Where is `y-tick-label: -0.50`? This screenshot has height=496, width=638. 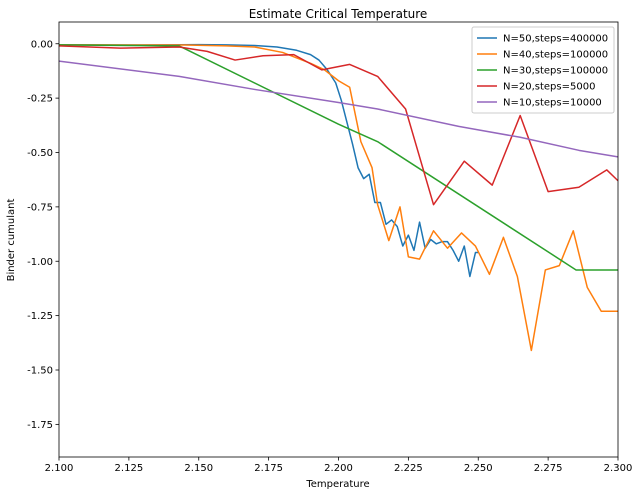 y-tick-label: -0.50 is located at coordinates (40, 153).